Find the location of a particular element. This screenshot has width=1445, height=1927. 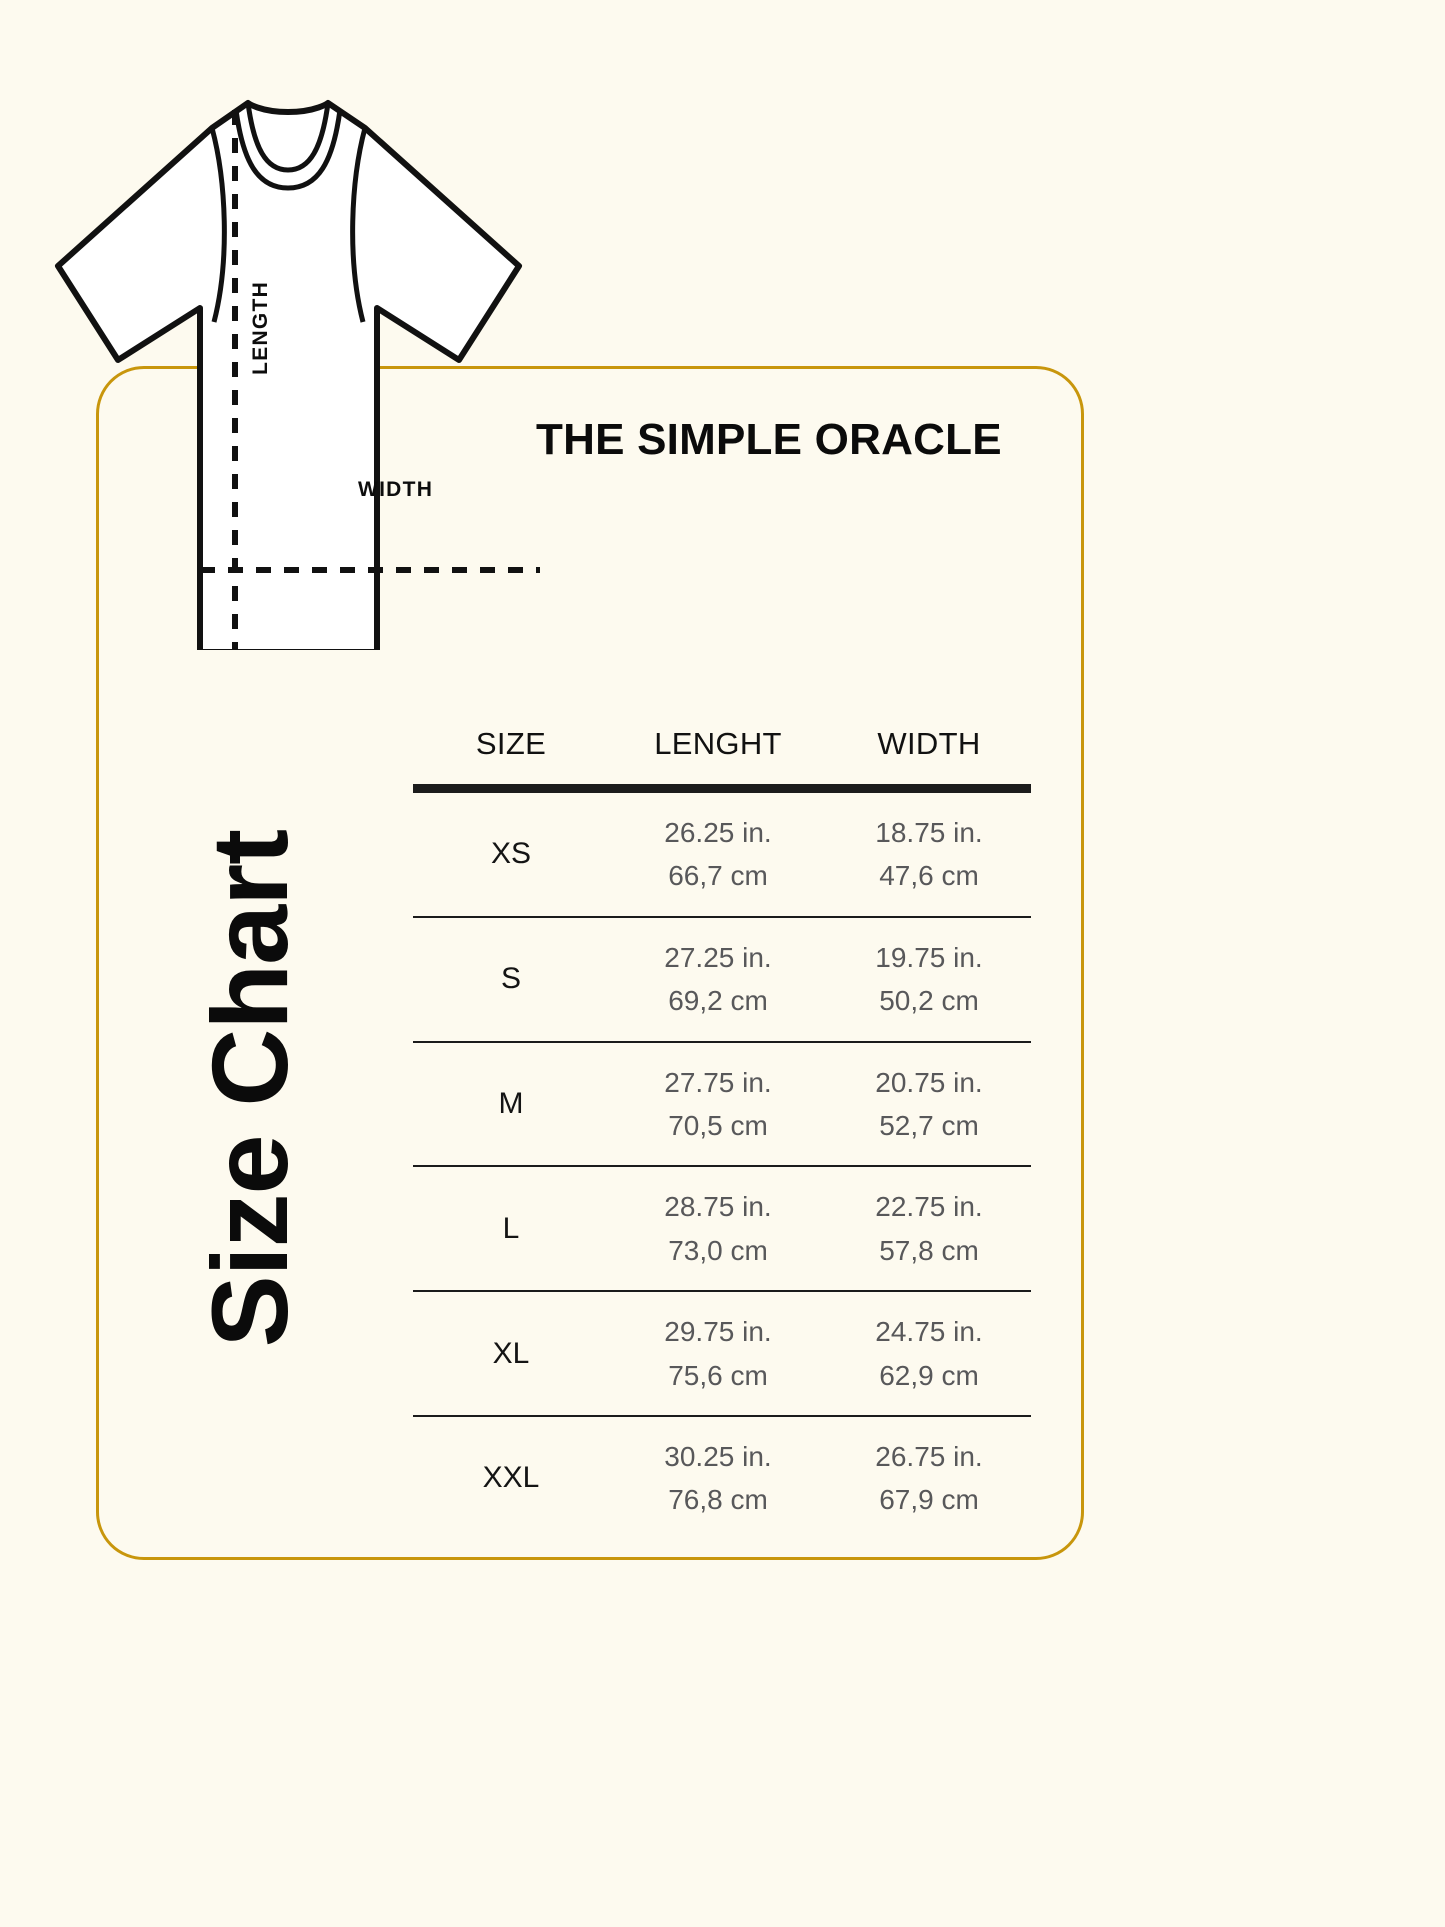

cell-length: 30.25 in. 76,8 cm is located at coordinates (718, 1478).